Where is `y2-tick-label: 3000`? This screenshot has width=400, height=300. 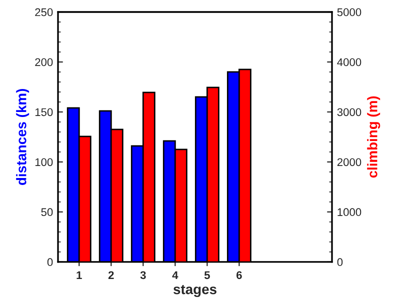 y2-tick-label: 3000 is located at coordinates (349, 112).